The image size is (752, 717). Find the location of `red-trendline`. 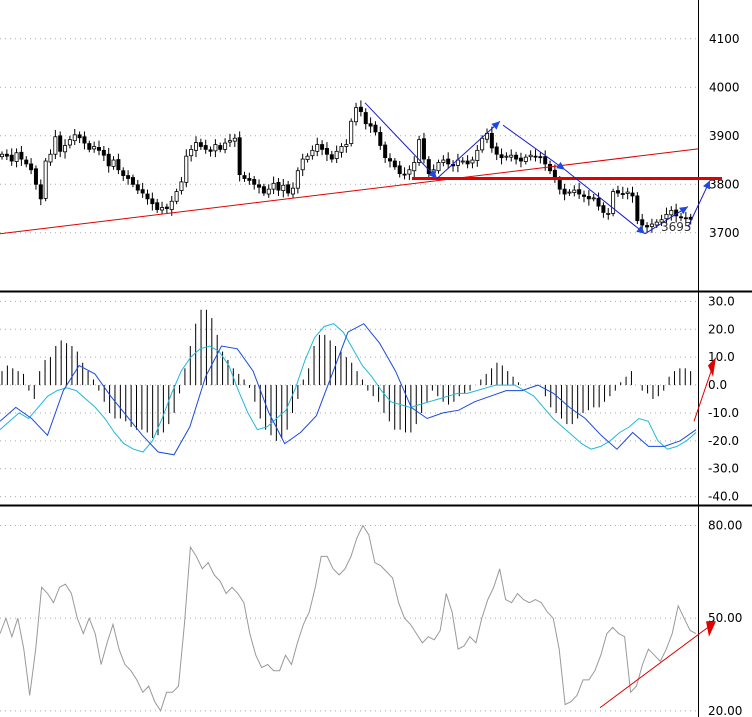

red-trendline is located at coordinates (349, 191).